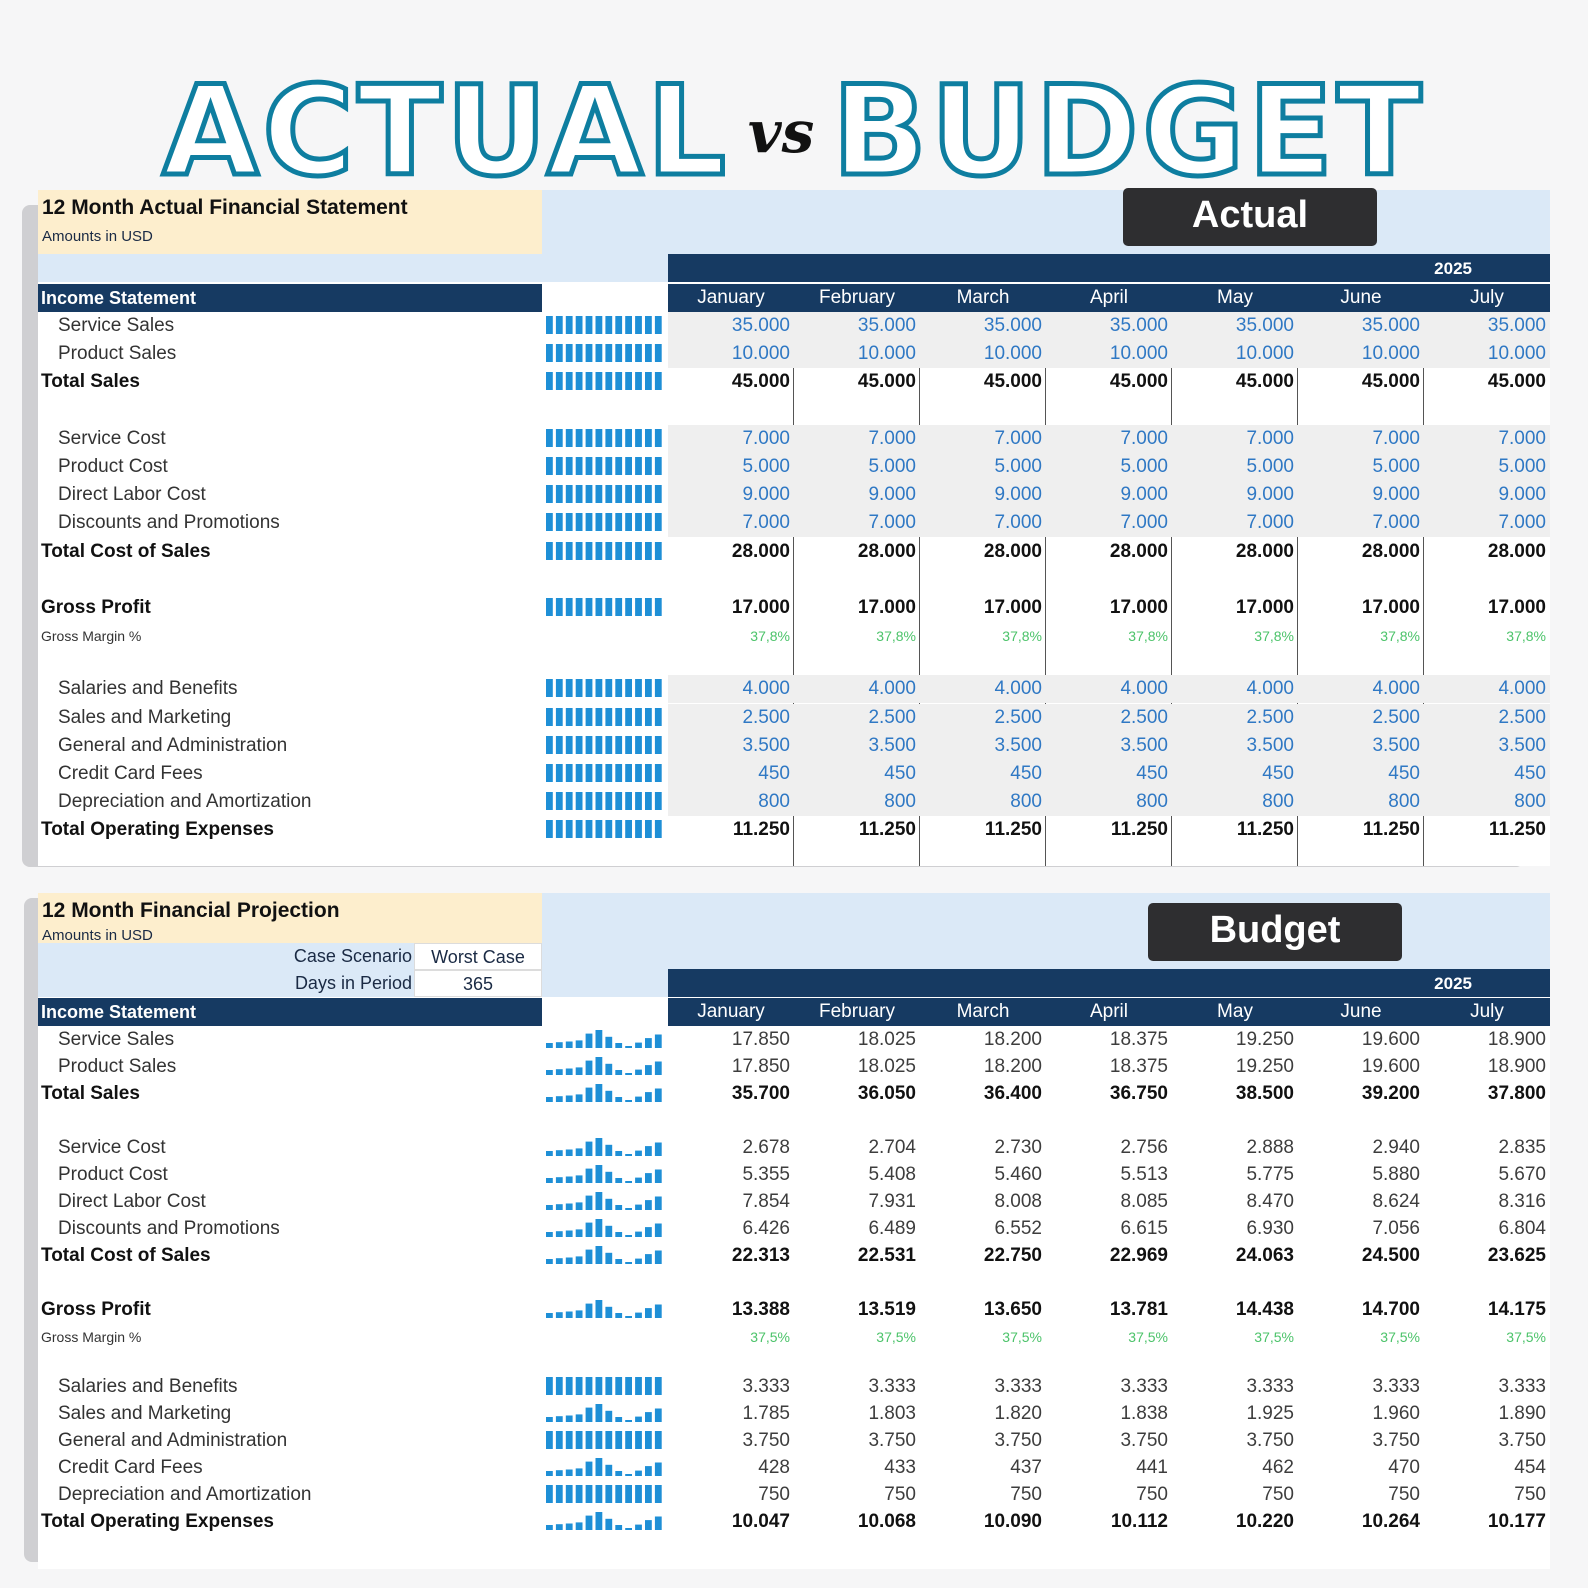  Describe the element at coordinates (1138, 382) in the screenshot. I see `table-cell: 45.000` at that location.